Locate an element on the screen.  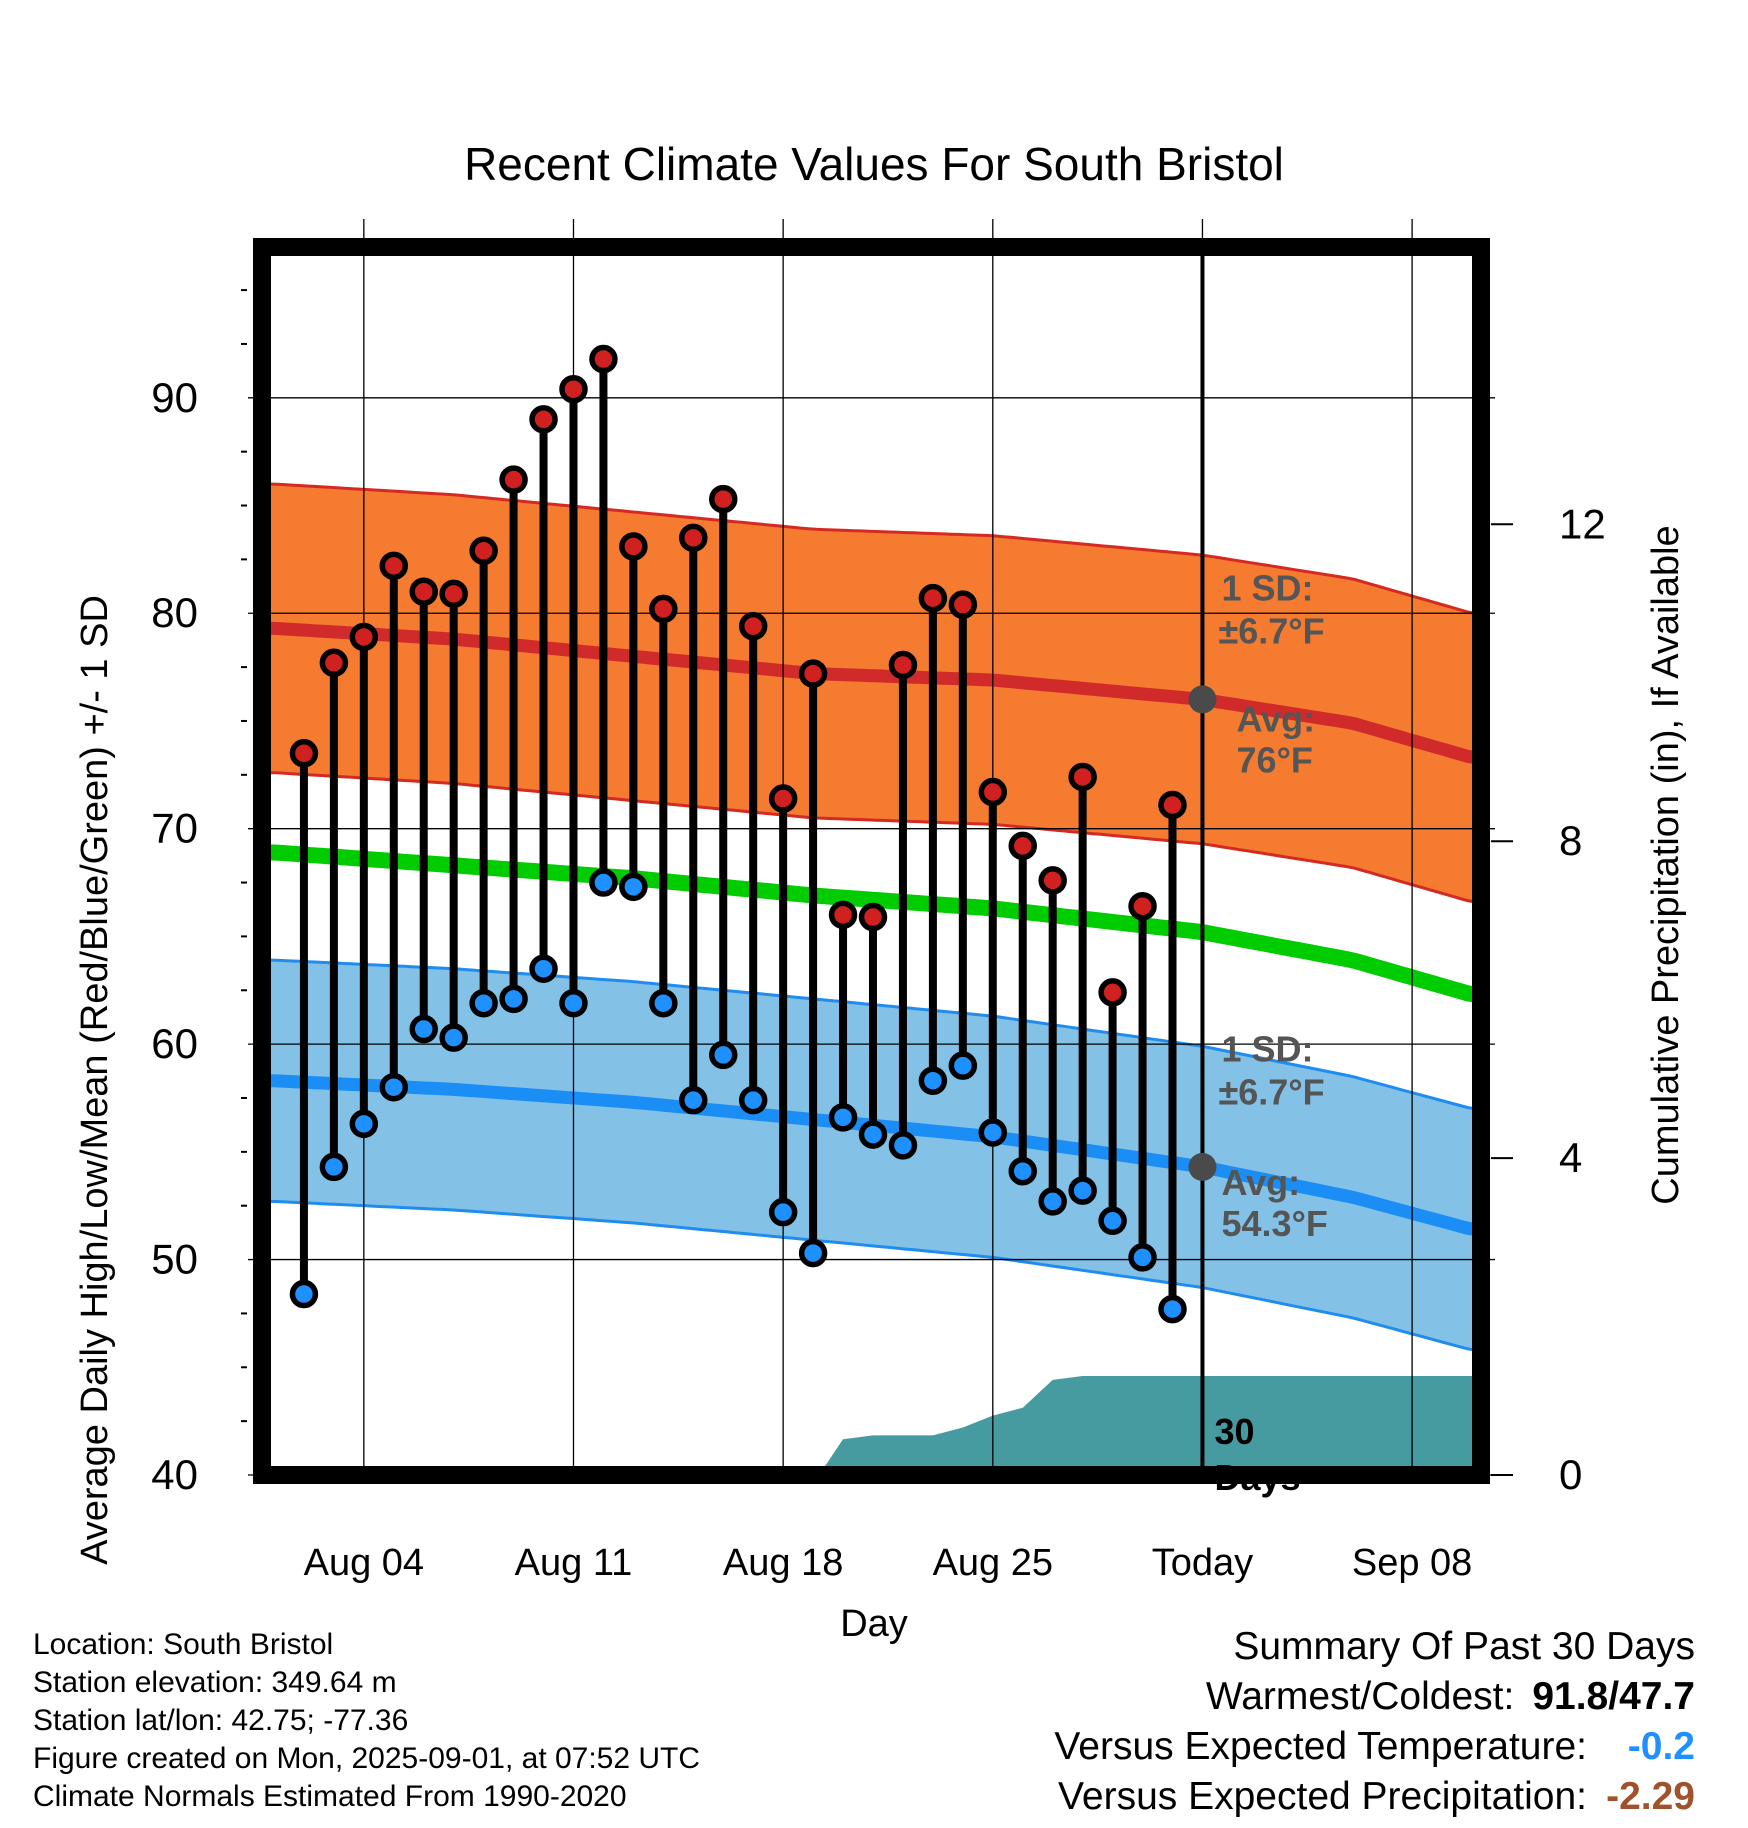
x-tick-label: Aug 11 is located at coordinates (574, 1563).